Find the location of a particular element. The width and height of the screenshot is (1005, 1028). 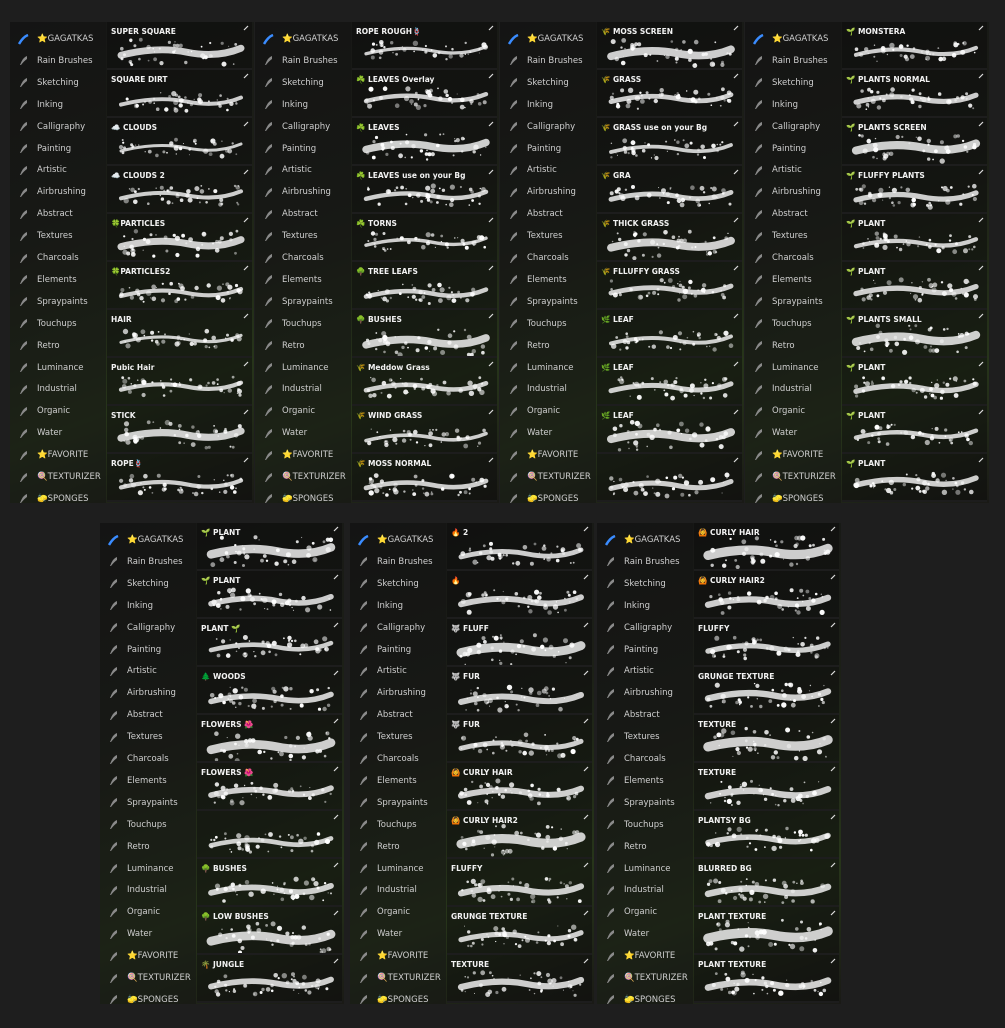

brush-item: ROPE ROUGH🪢 is located at coordinates (424, 46).